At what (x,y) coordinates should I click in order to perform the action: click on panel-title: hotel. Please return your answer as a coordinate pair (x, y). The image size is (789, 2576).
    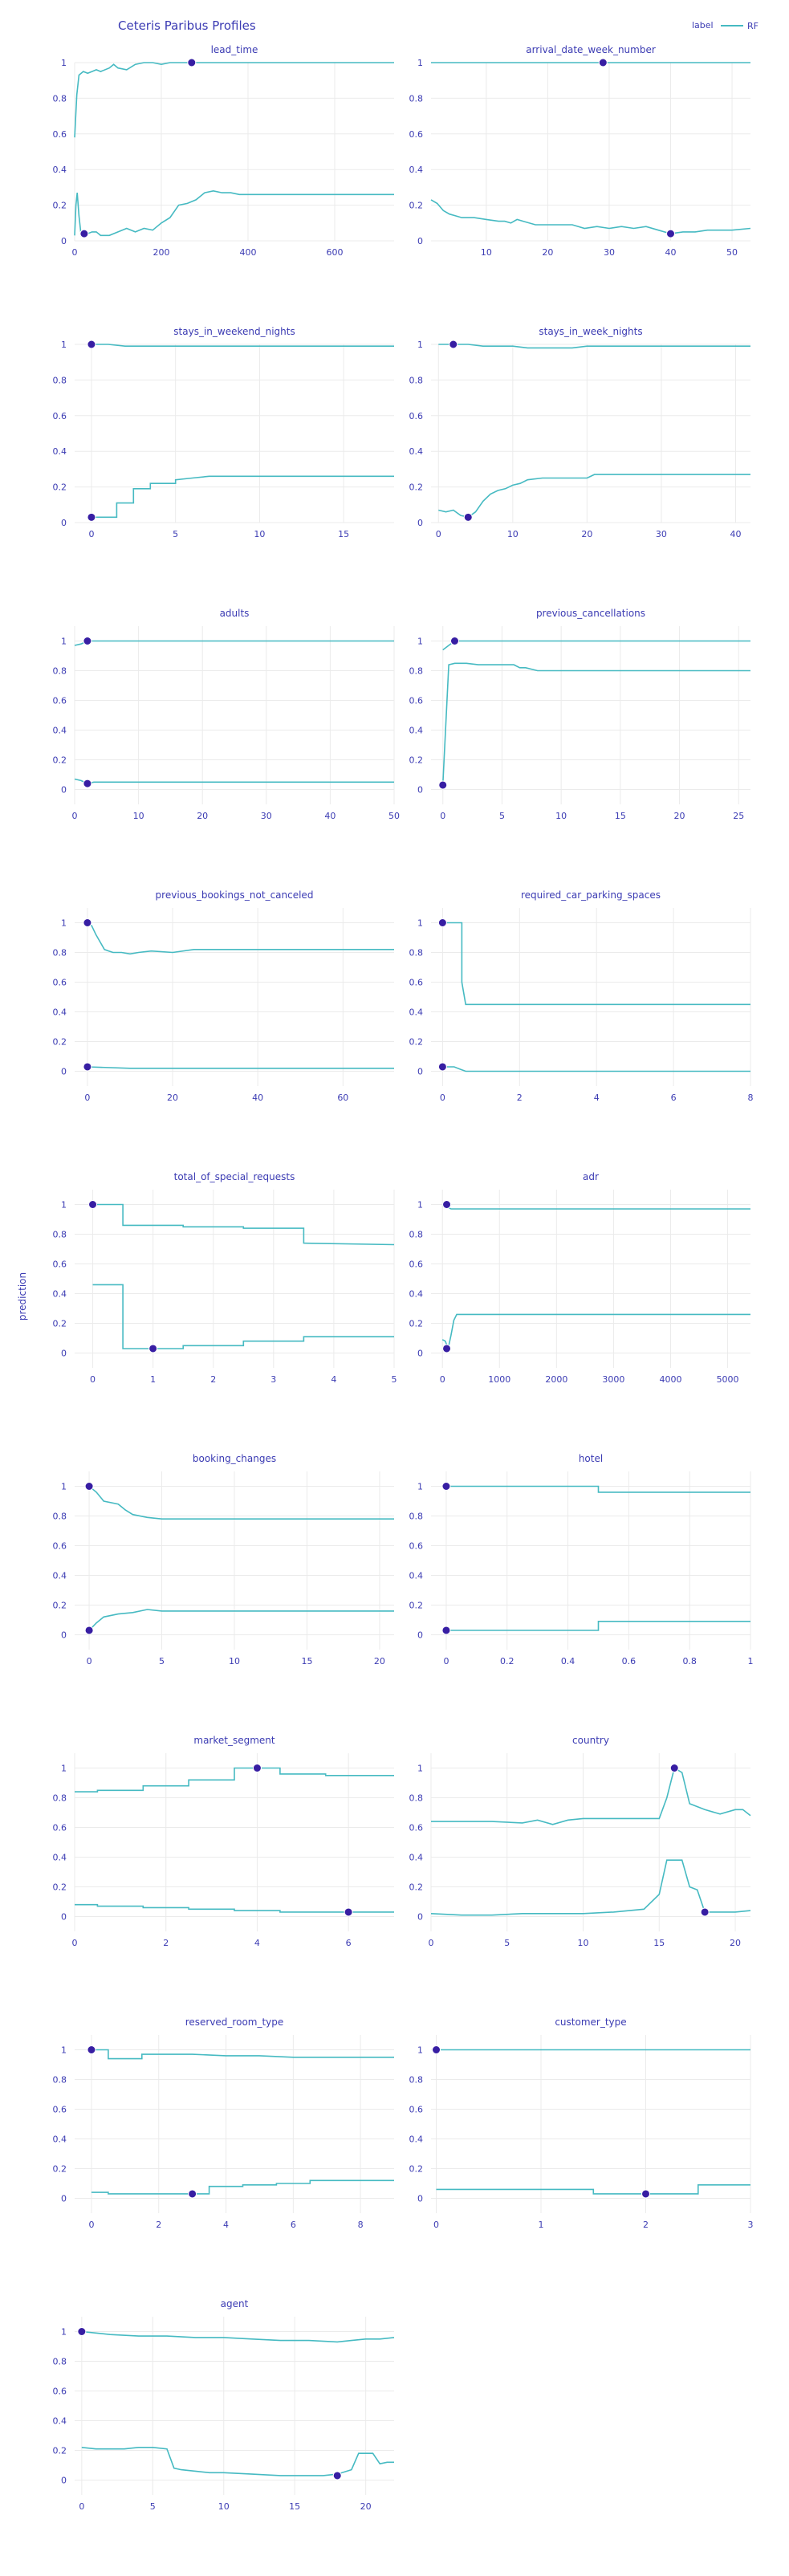
    Looking at the image, I should click on (591, 1458).